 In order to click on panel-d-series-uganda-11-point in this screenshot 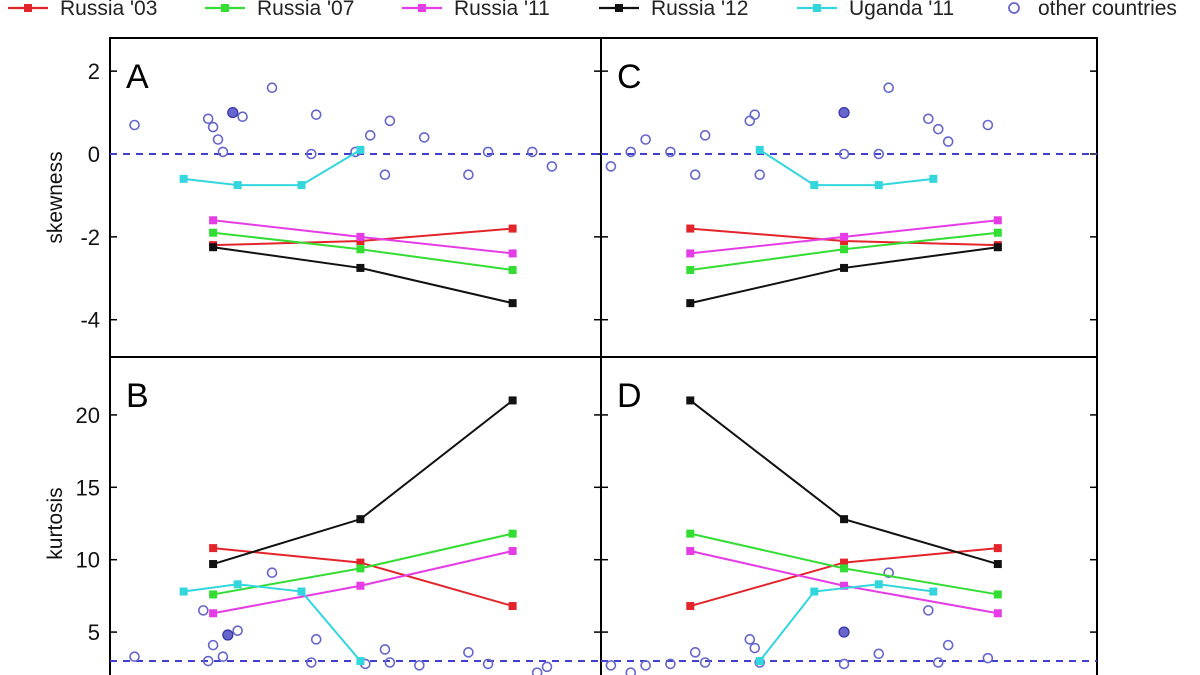, I will do `click(814, 591)`.